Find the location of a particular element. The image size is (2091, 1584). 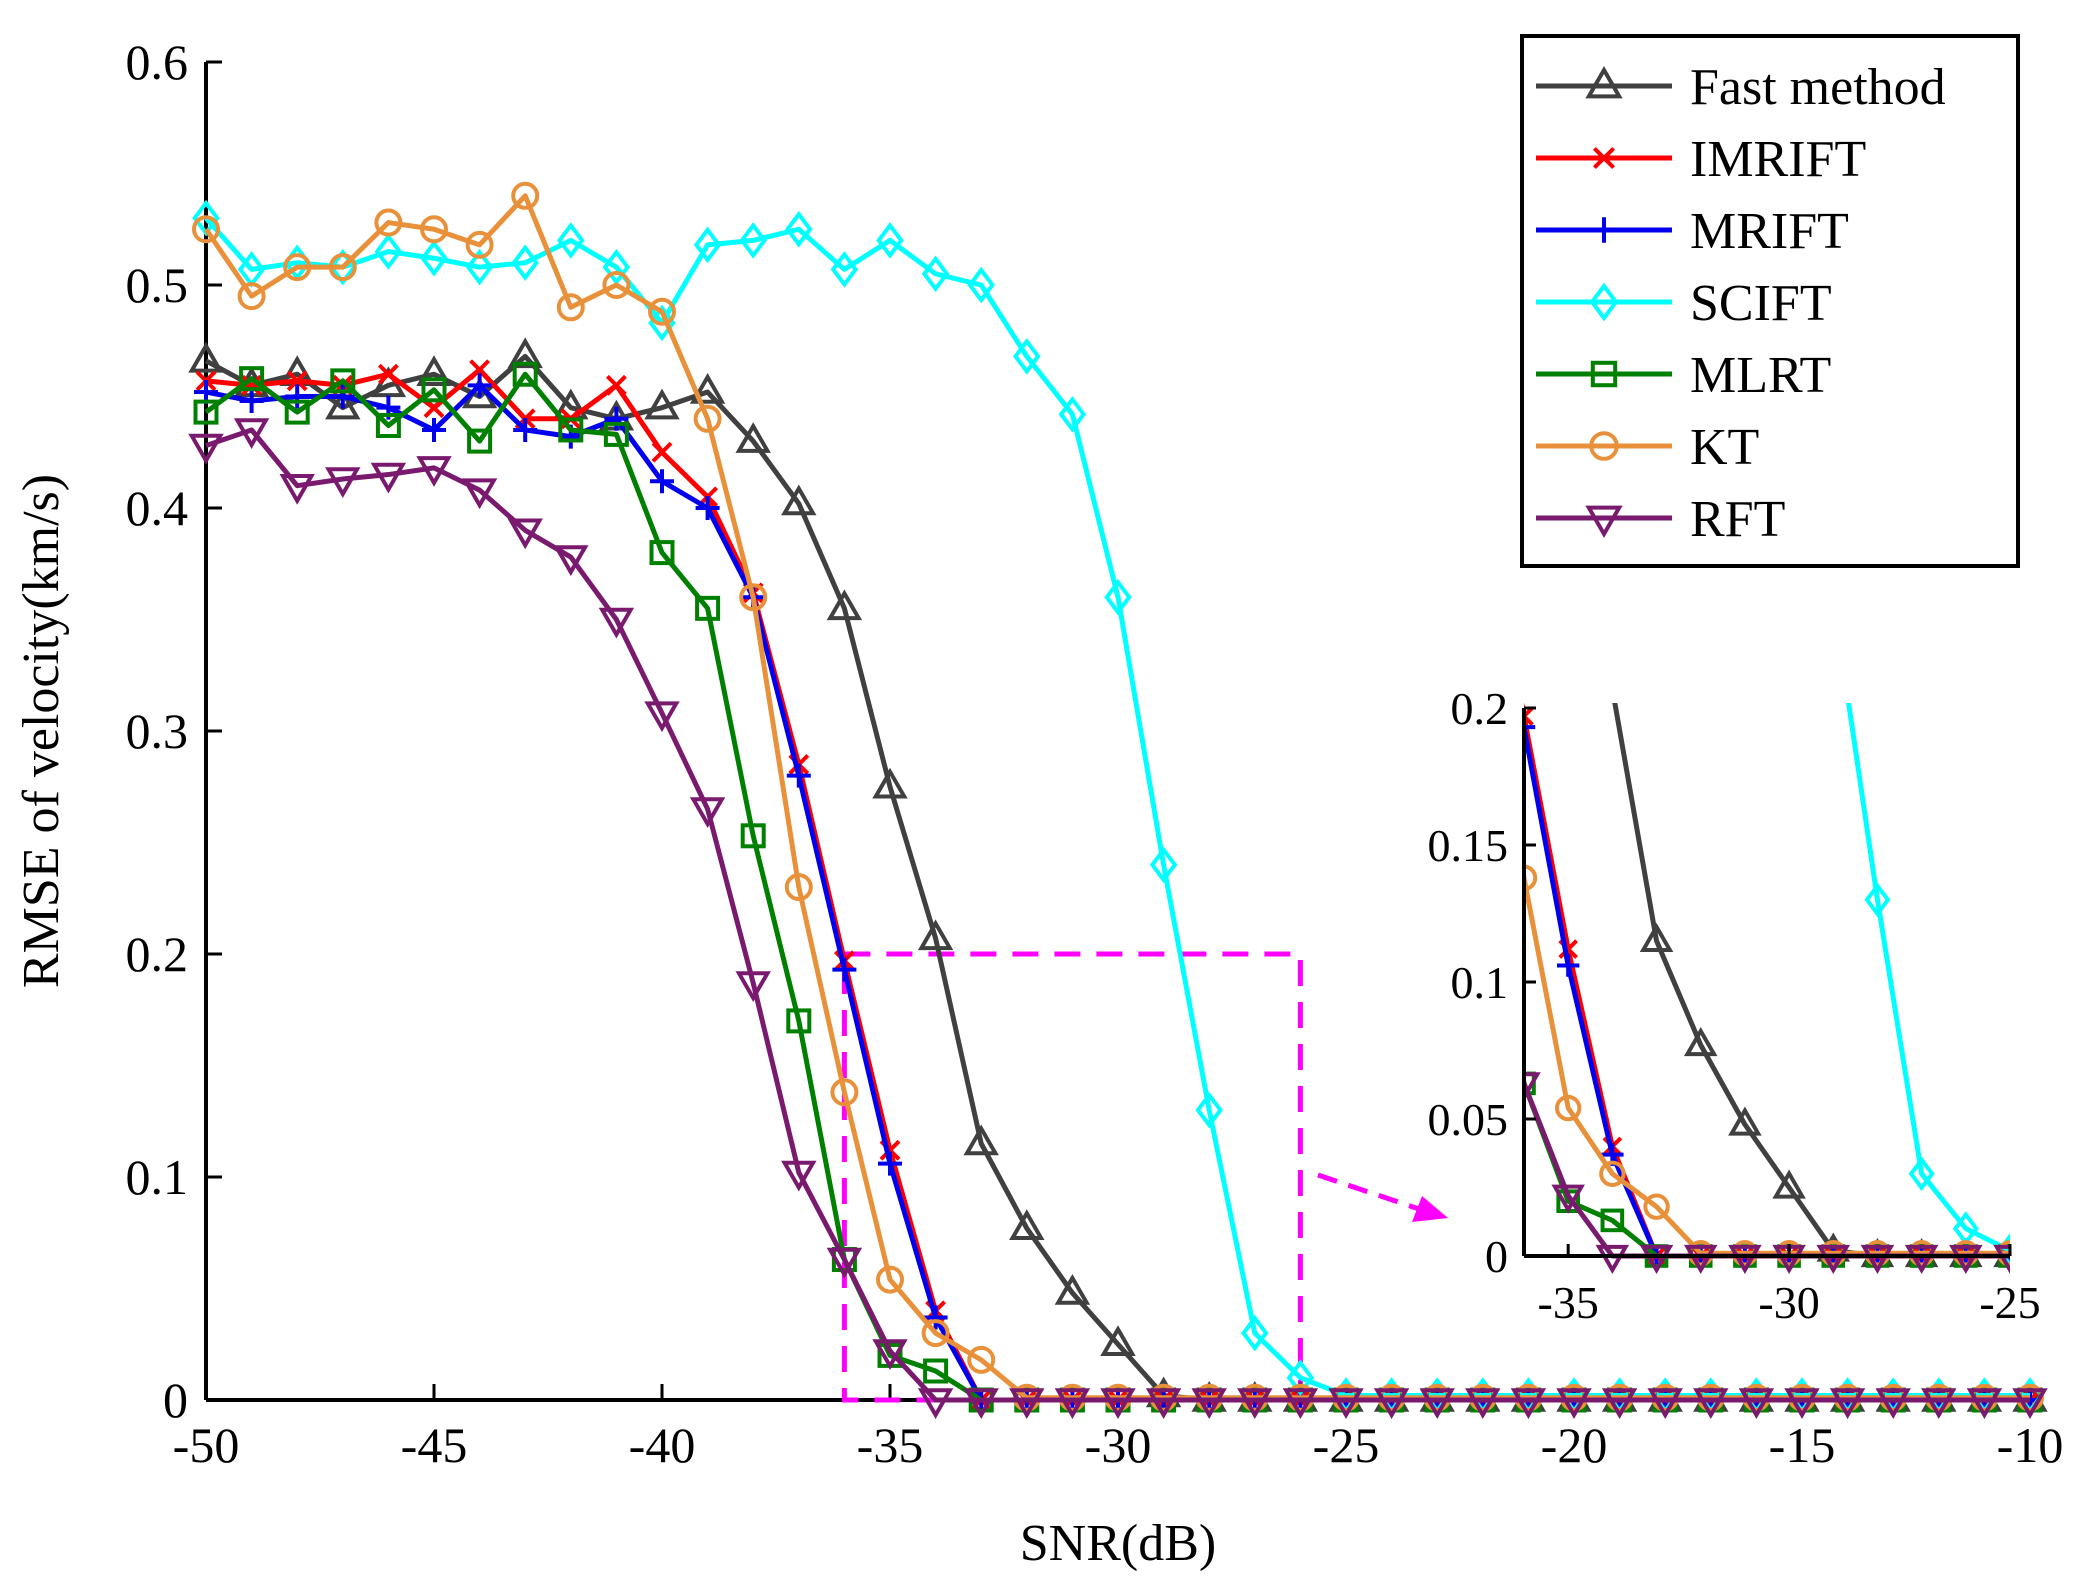

y-tick-label: 0 is located at coordinates (175, 1400).